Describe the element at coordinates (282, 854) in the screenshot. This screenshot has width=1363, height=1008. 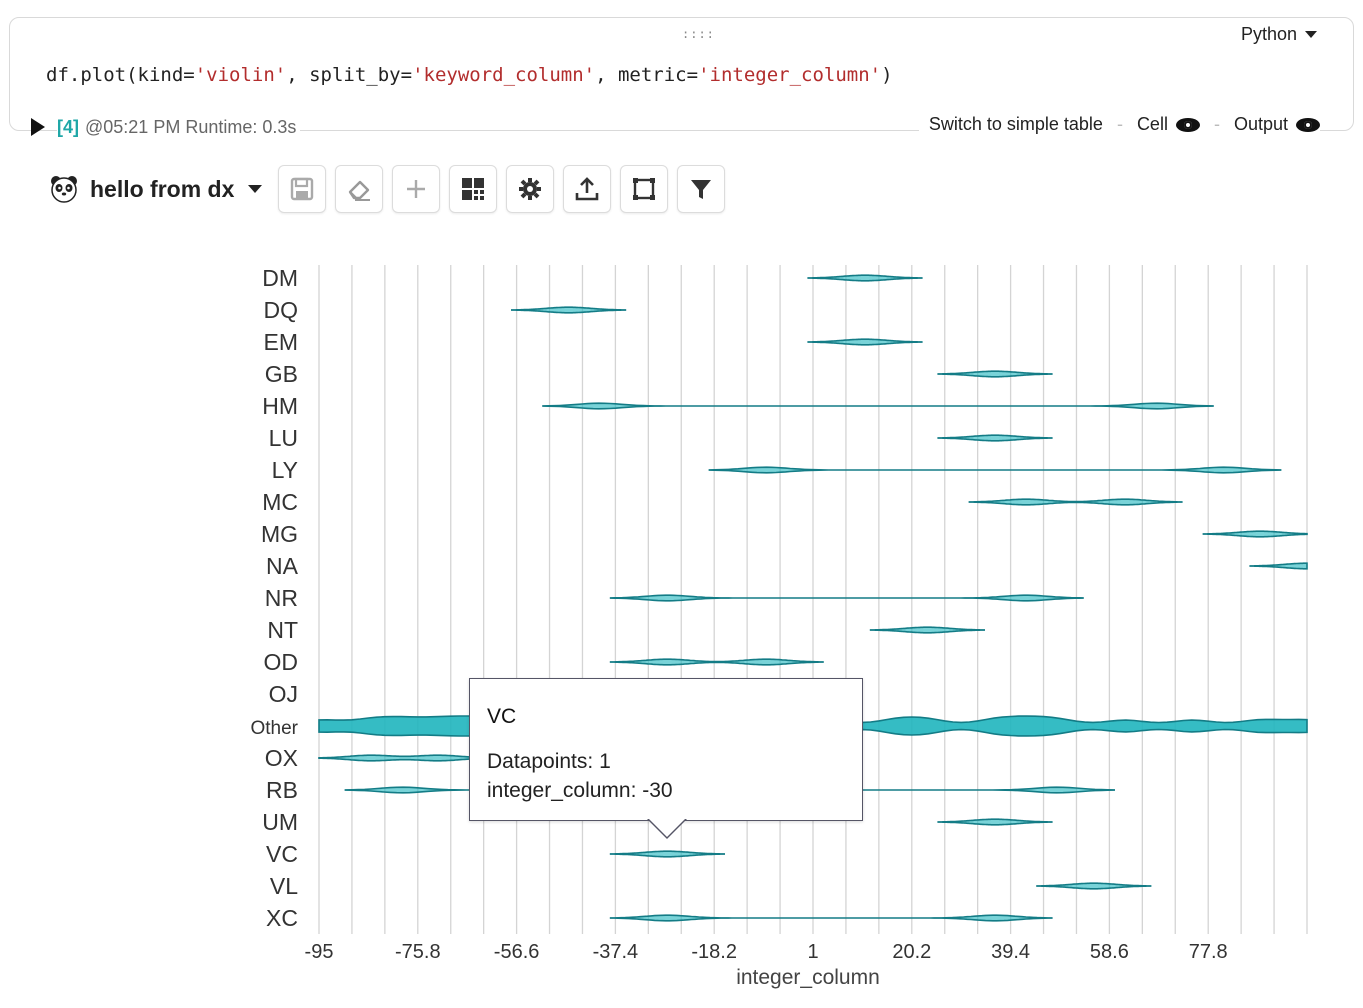
I see `y-tick-label: VC` at that location.